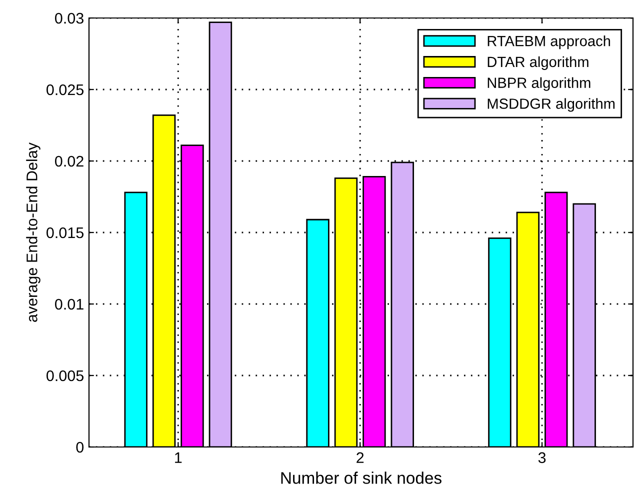 The image size is (636, 496). Describe the element at coordinates (80, 447) in the screenshot. I see `y-tick-label: 0` at that location.